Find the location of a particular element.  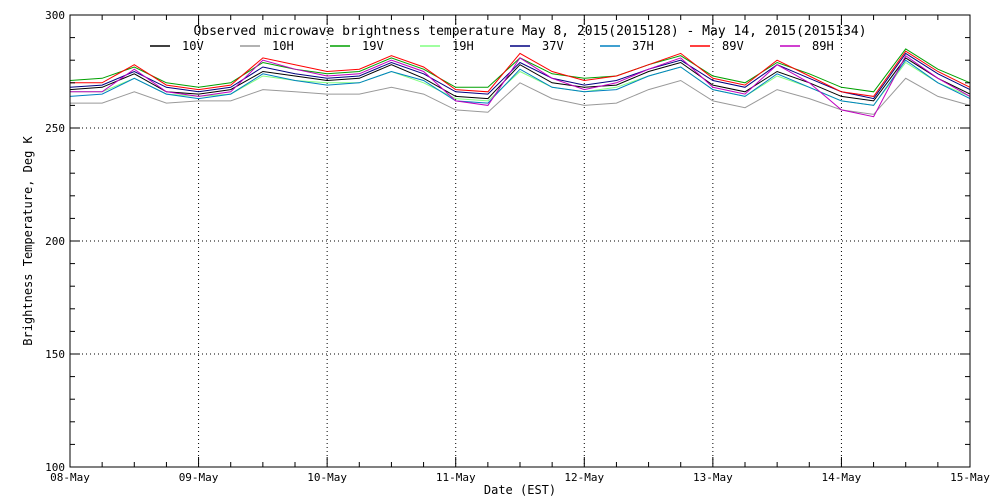

series-lines is located at coordinates (520, 83).